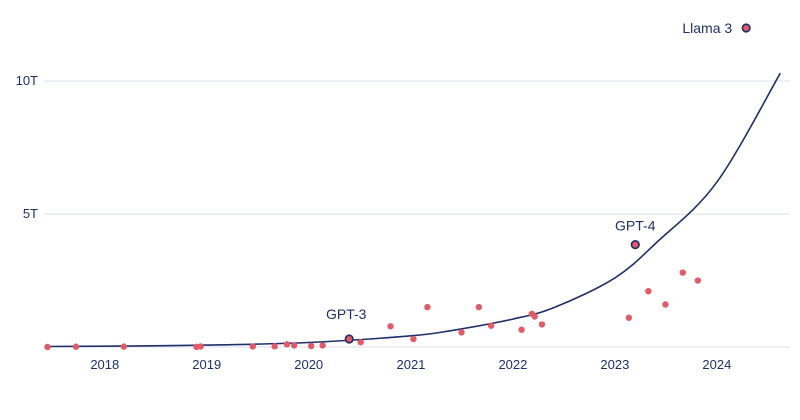 The image size is (800, 420). I want to click on x-tick-label: 2020, so click(308, 364).